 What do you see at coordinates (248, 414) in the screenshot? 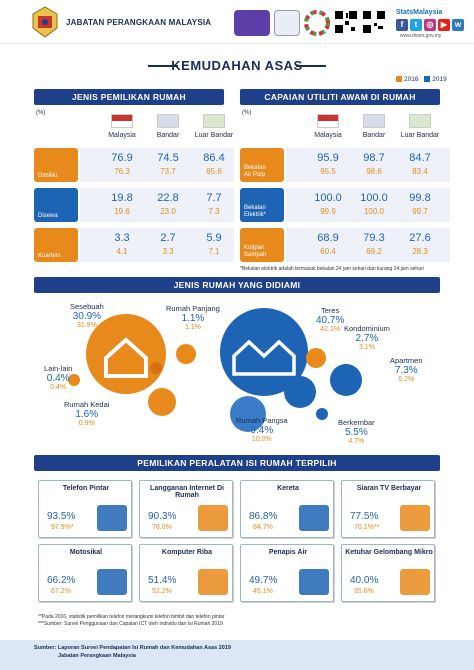
I see `flat-icon` at bounding box center [248, 414].